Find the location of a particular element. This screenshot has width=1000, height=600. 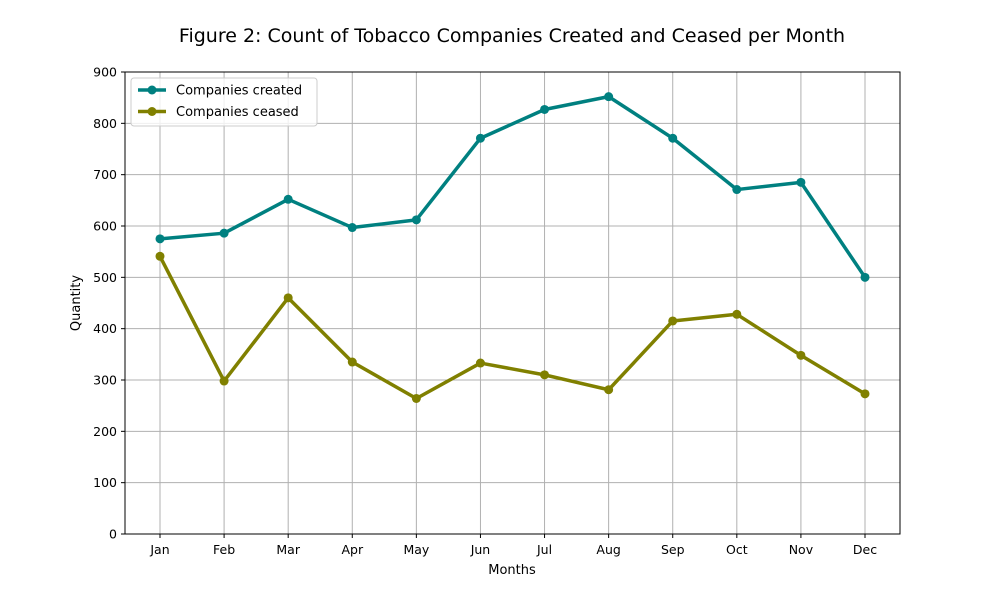

legend-entry: Companies created is located at coordinates (220, 91).